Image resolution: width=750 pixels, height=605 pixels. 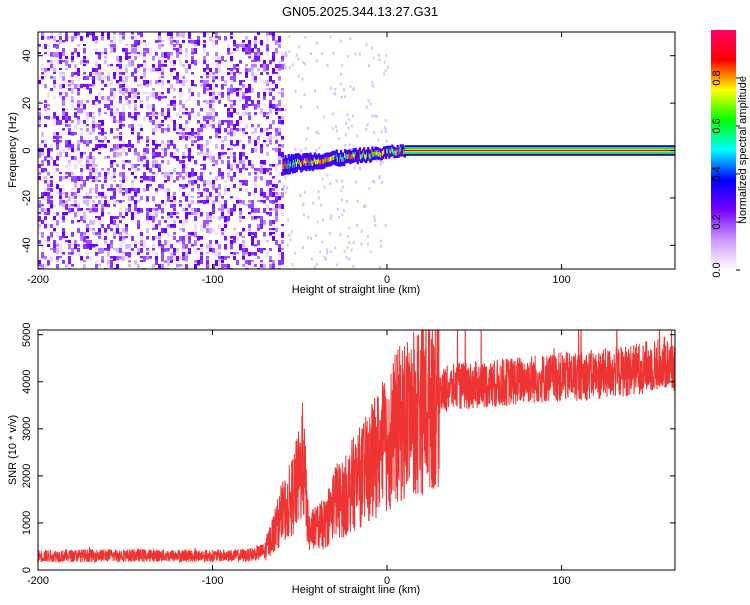 What do you see at coordinates (387, 280) in the screenshot?
I see `x-tick-label: 0` at bounding box center [387, 280].